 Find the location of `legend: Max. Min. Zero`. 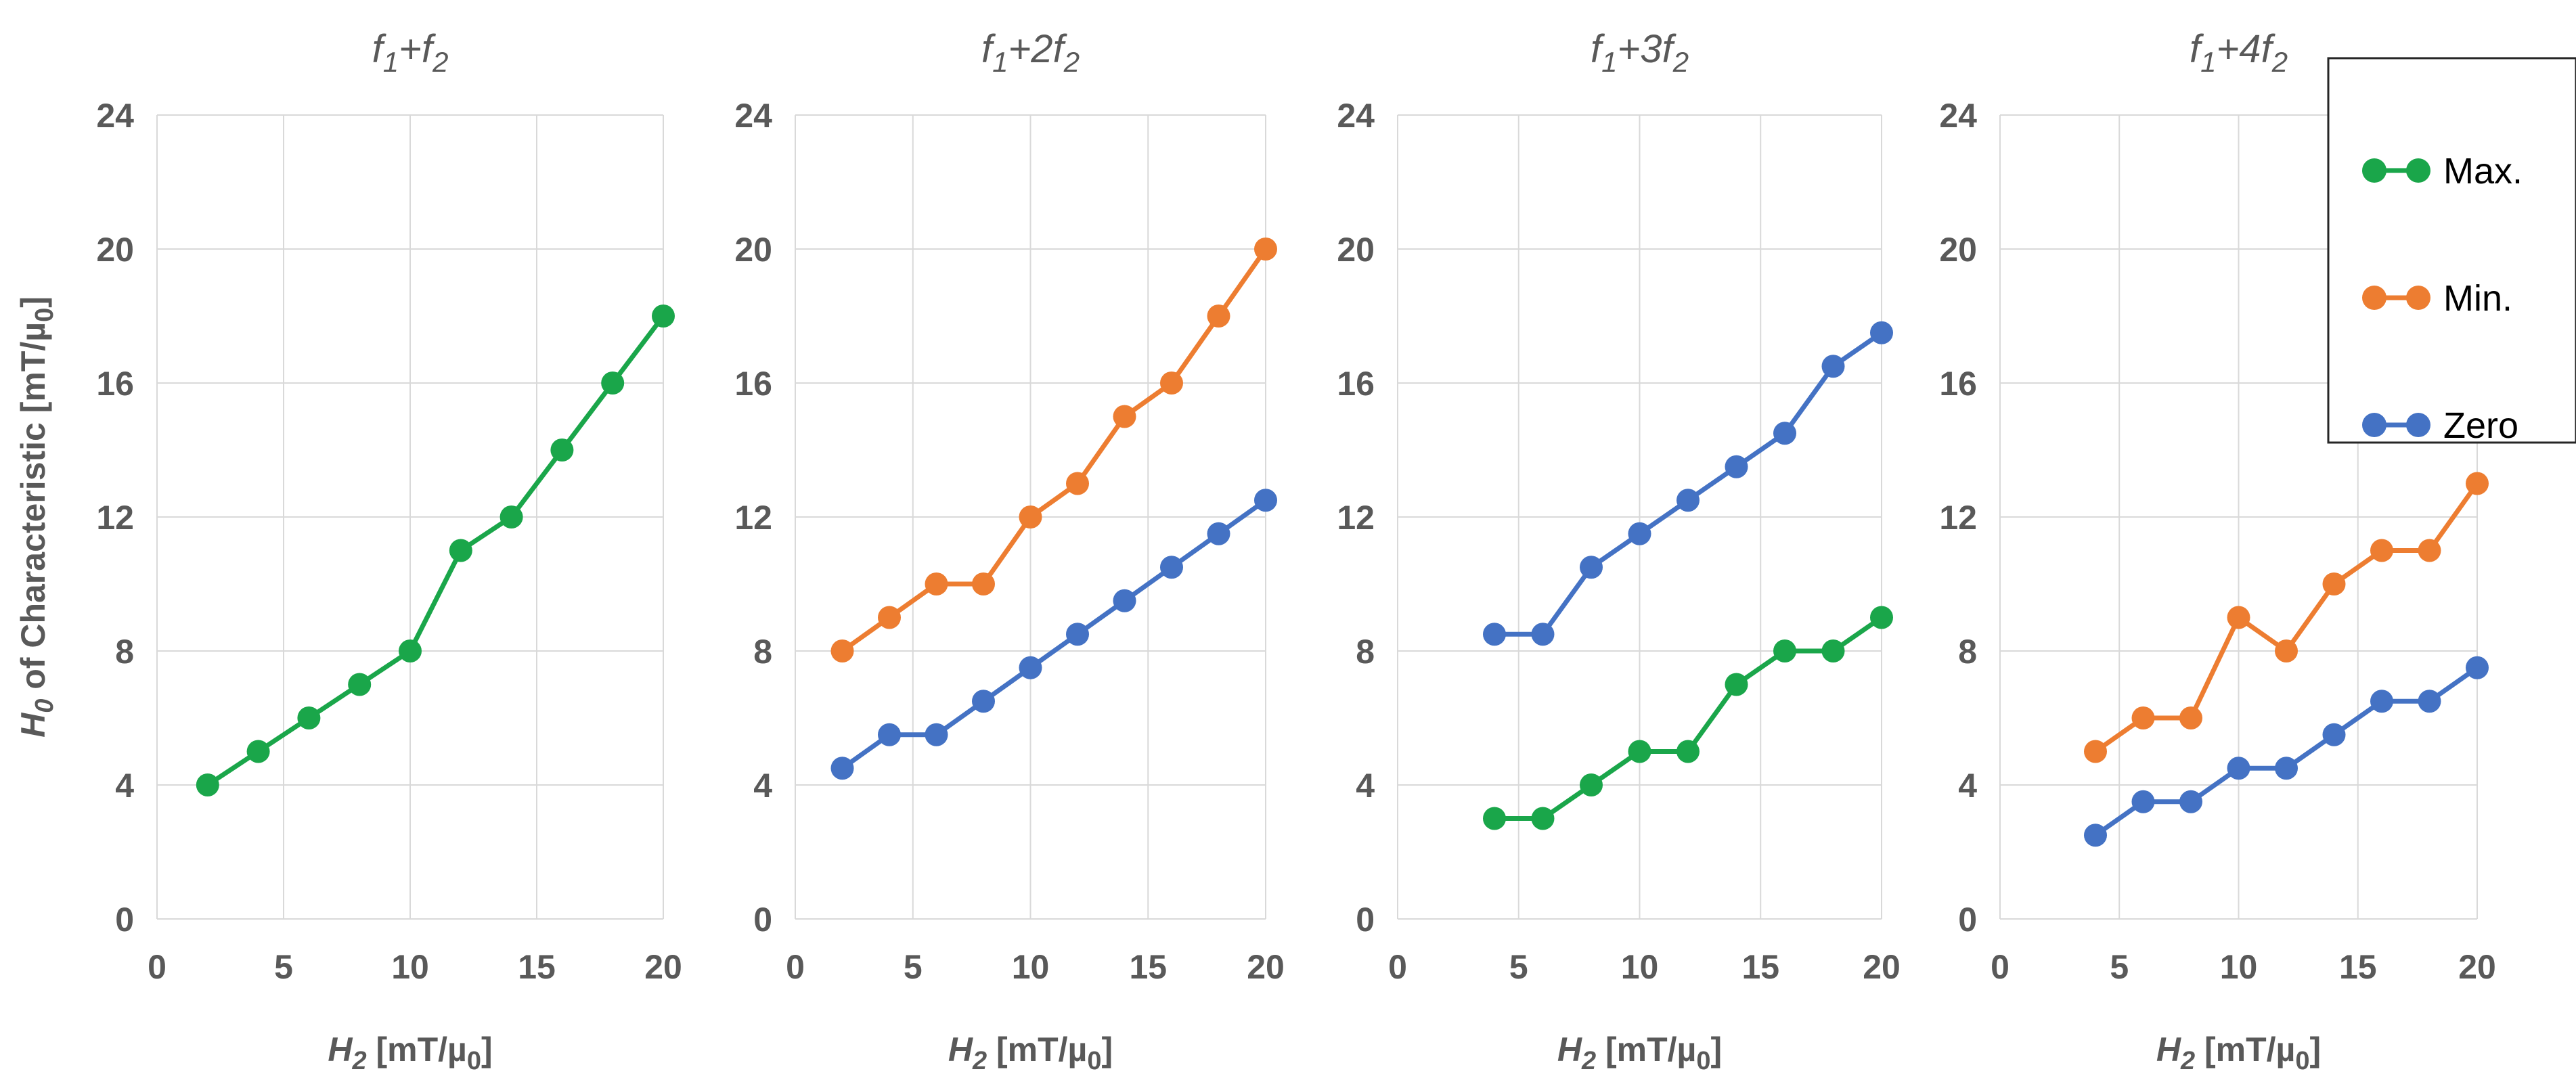

legend: Max. Min. Zero is located at coordinates (2451, 252).